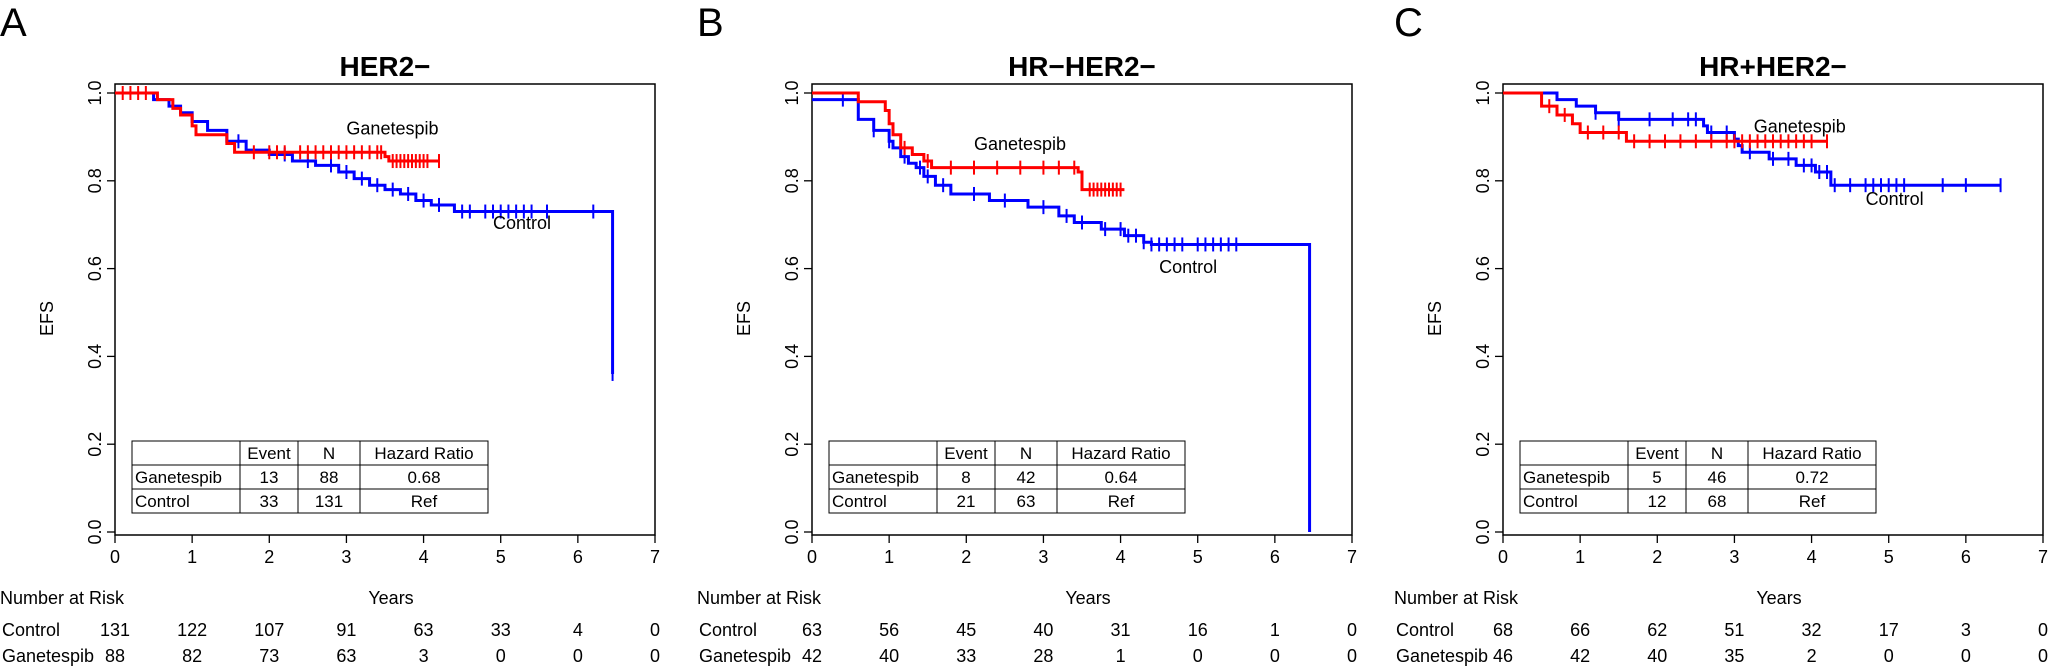 The width and height of the screenshot is (2049, 666). I want to click on table-cell: 12, so click(1657, 501).